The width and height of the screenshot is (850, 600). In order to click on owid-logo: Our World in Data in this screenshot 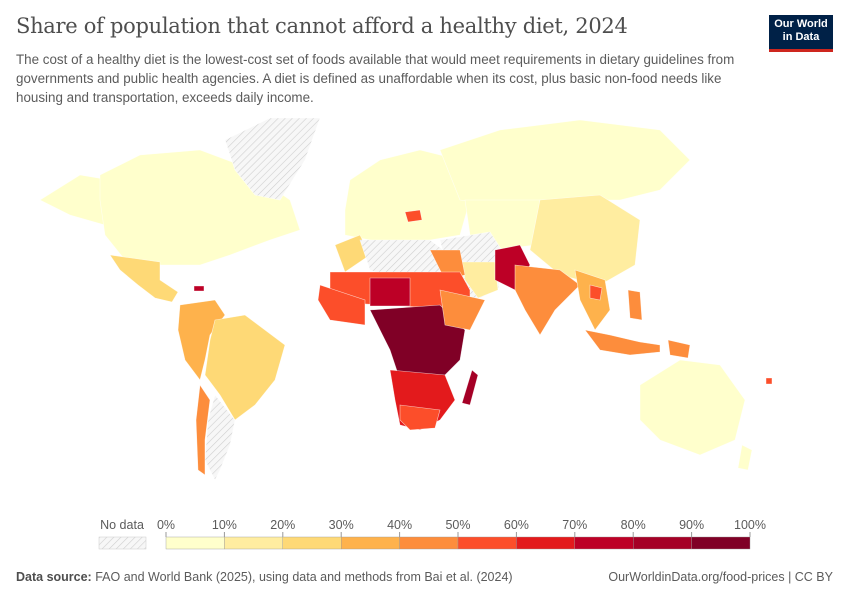, I will do `click(801, 33)`.